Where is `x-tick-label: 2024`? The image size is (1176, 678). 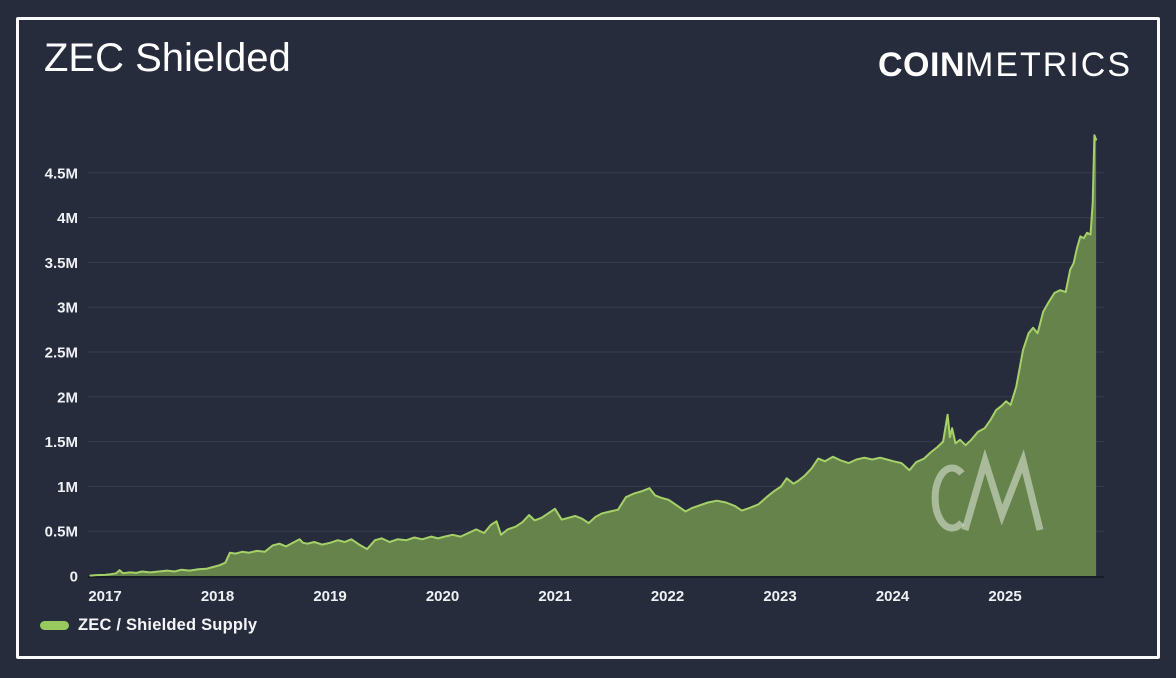 x-tick-label: 2024 is located at coordinates (893, 596).